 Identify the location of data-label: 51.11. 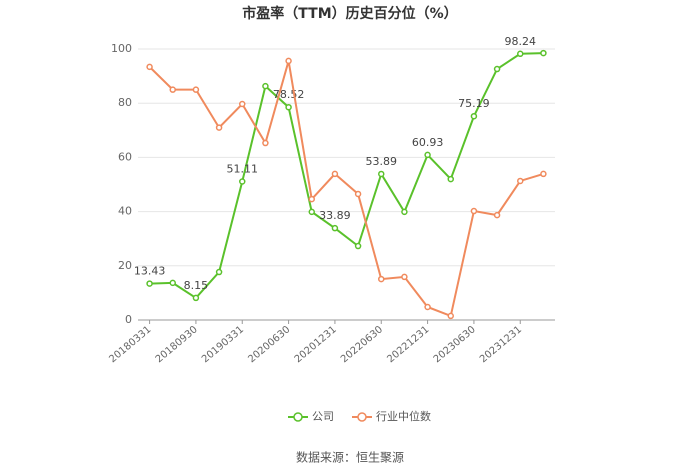
(243, 168).